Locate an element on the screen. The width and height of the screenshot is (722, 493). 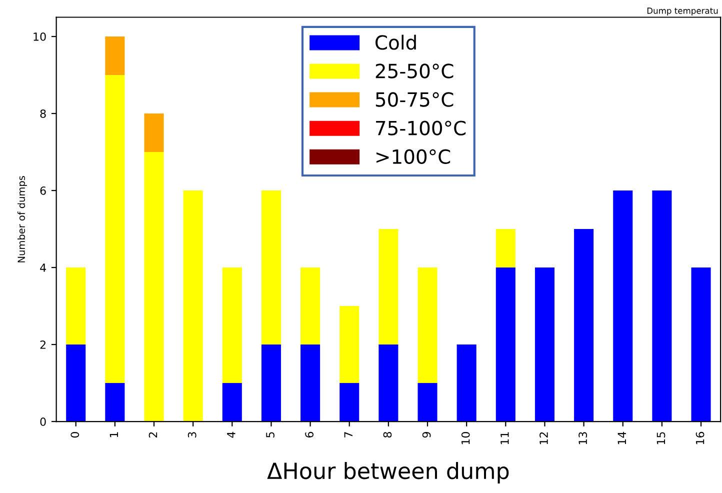
x-tick-label: 14 is located at coordinates (622, 438).